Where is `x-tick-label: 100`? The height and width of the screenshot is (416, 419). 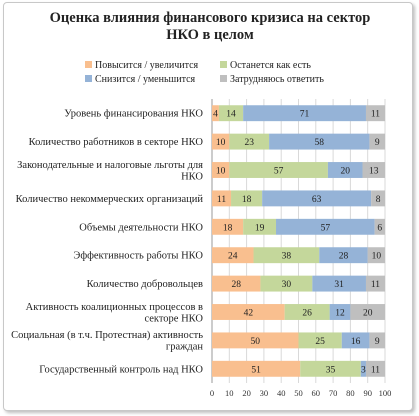 x-tick-label: 100 is located at coordinates (385, 393).